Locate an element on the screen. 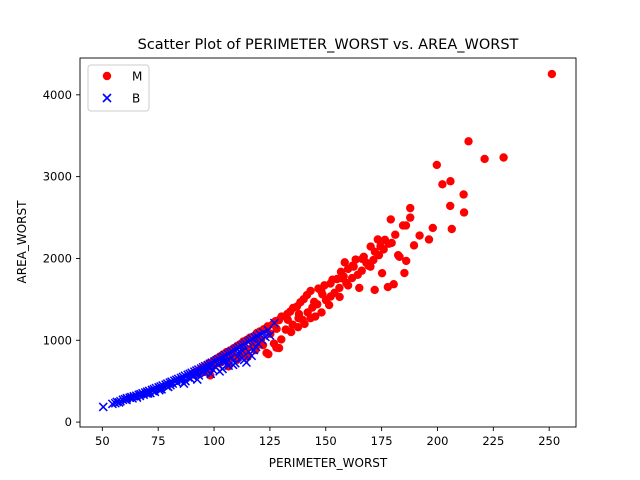 This screenshot has width=640, height=480. x-tick-label: 225 is located at coordinates (493, 441).